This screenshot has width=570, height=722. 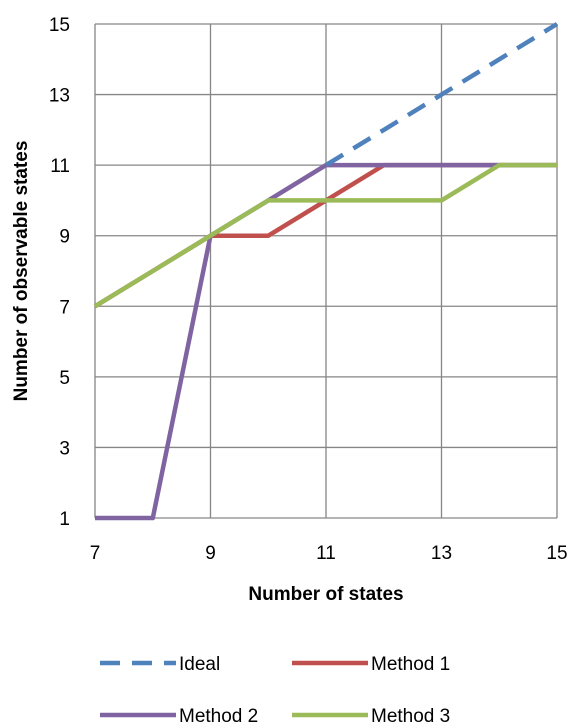 I want to click on x-tick-label: 13, so click(x=441, y=553).